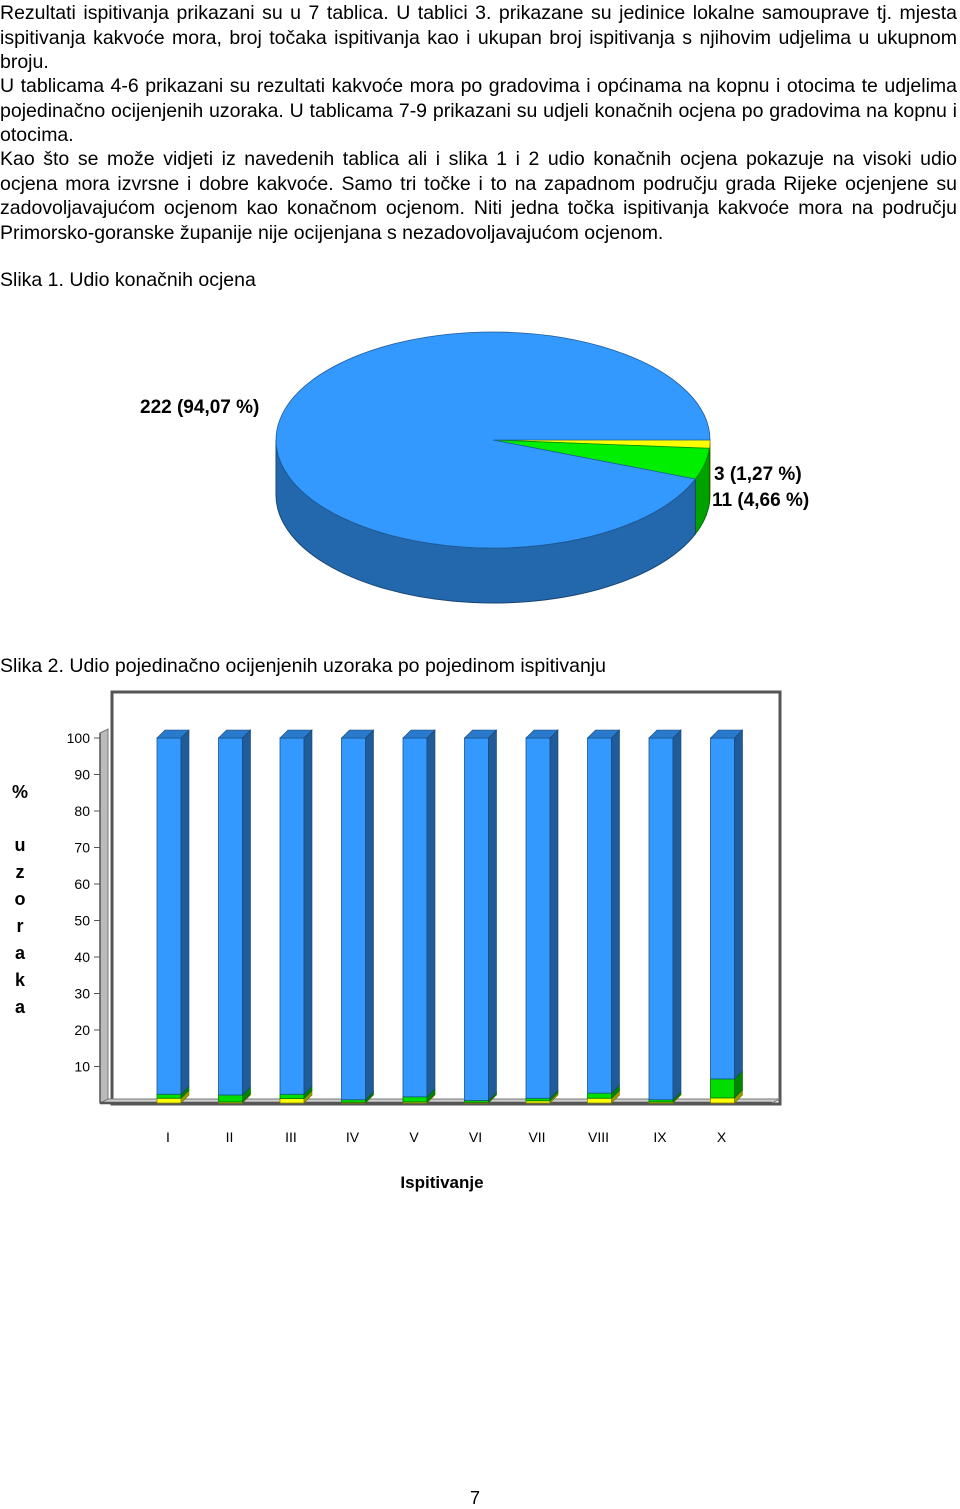  I want to click on y-tick-label: 80, so click(82, 811).